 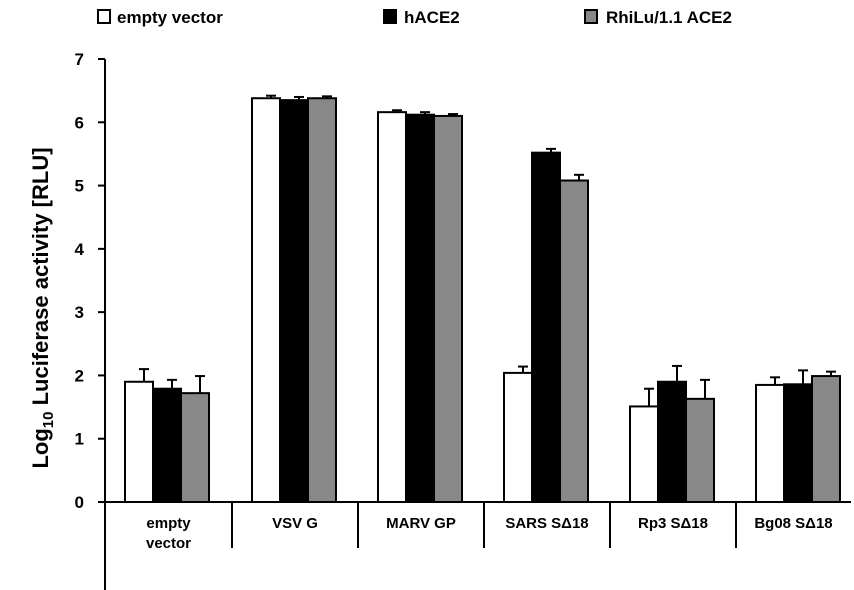 What do you see at coordinates (168, 543) in the screenshot?
I see `x-tick-label: vector` at bounding box center [168, 543].